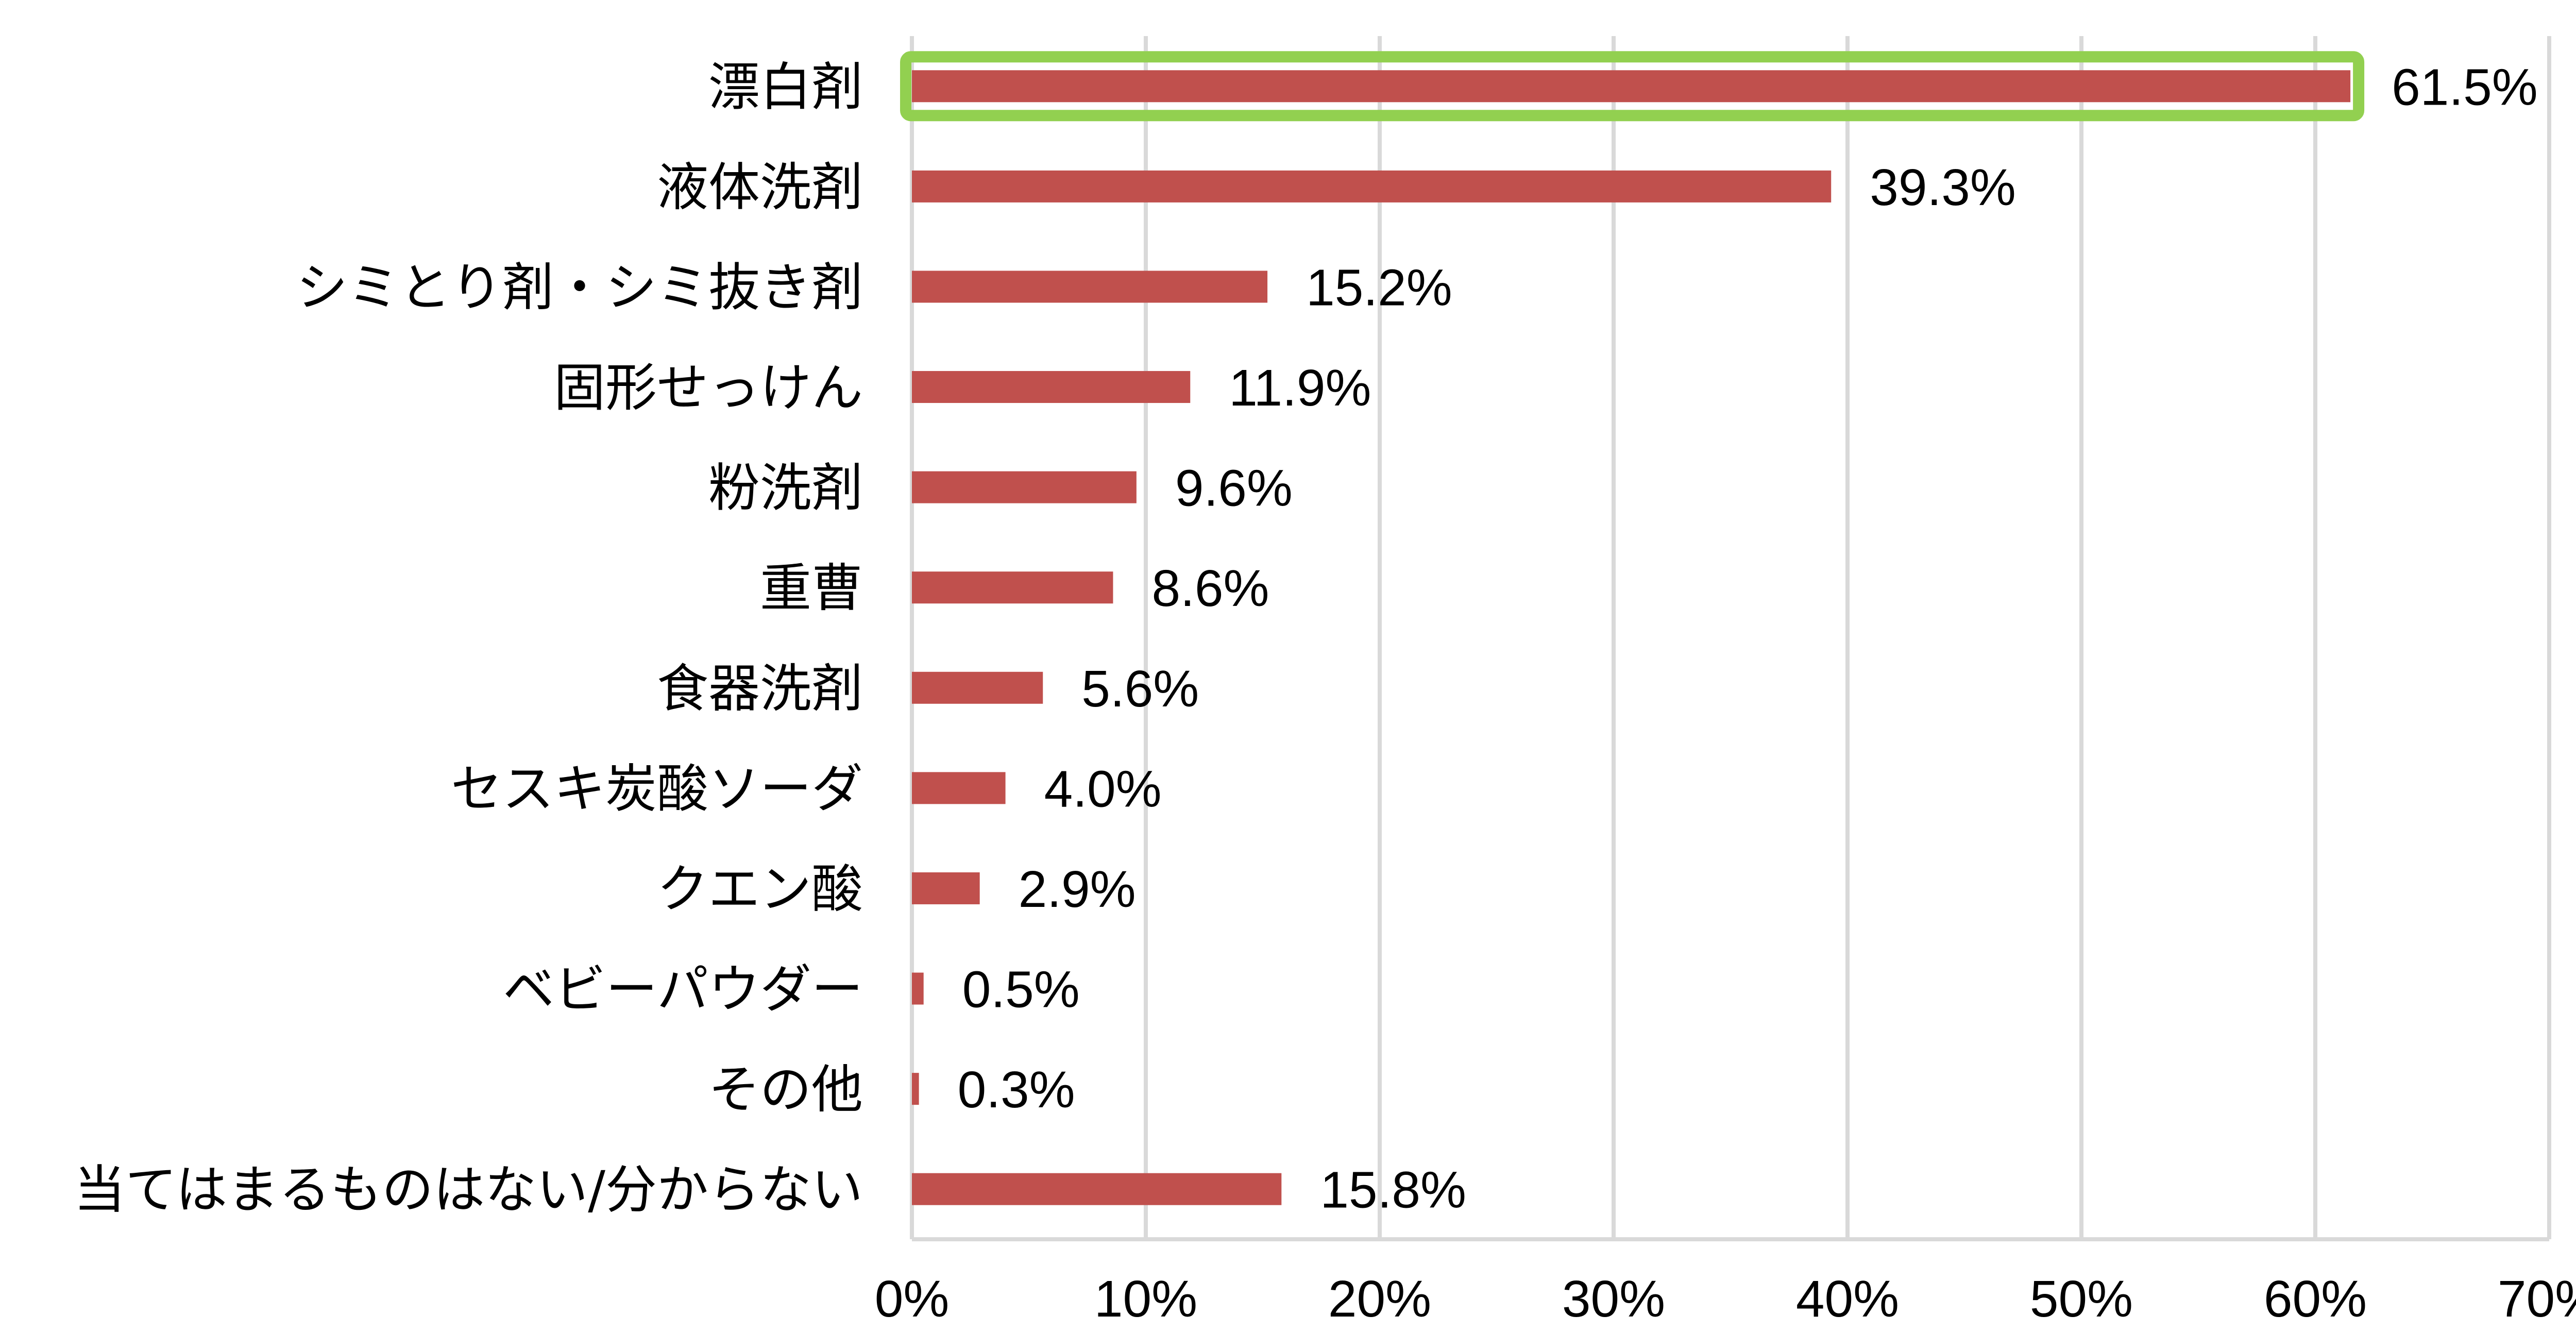 Image resolution: width=2576 pixels, height=1332 pixels. Describe the element at coordinates (1140, 689) in the screenshot. I see `value-label: 5.6%` at that location.